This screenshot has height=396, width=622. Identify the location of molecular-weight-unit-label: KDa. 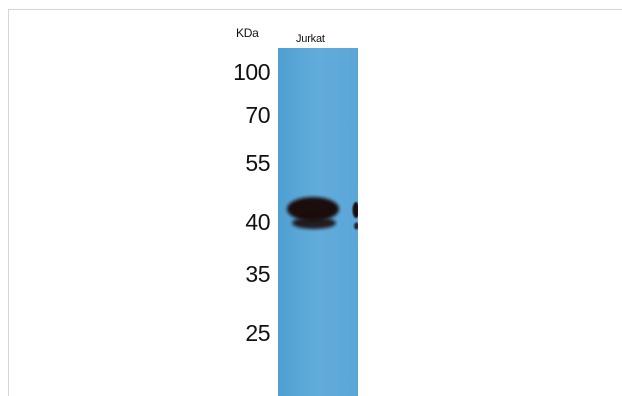
(247, 33).